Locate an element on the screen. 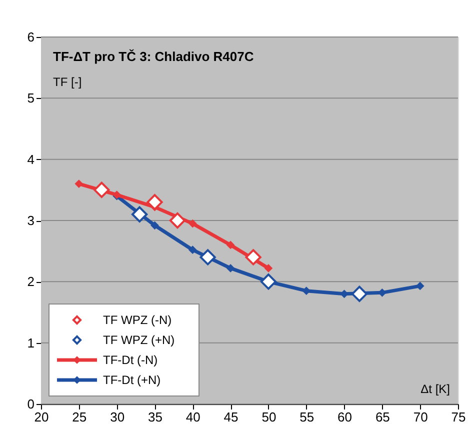 This screenshot has width=473, height=448. y-axis-title: TF [-] is located at coordinates (67, 82).